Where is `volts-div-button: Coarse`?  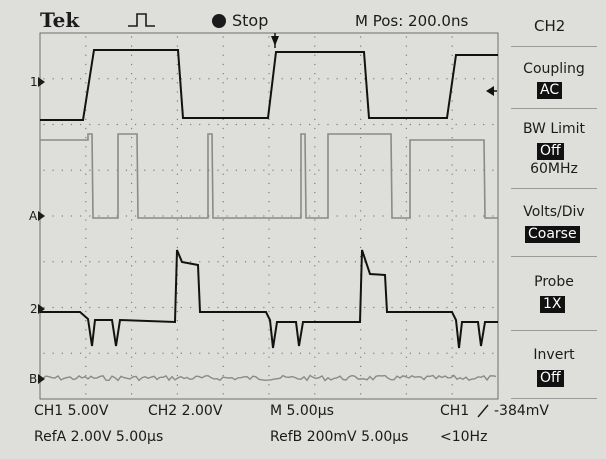 volts-div-button: Coarse is located at coordinates (552, 234).